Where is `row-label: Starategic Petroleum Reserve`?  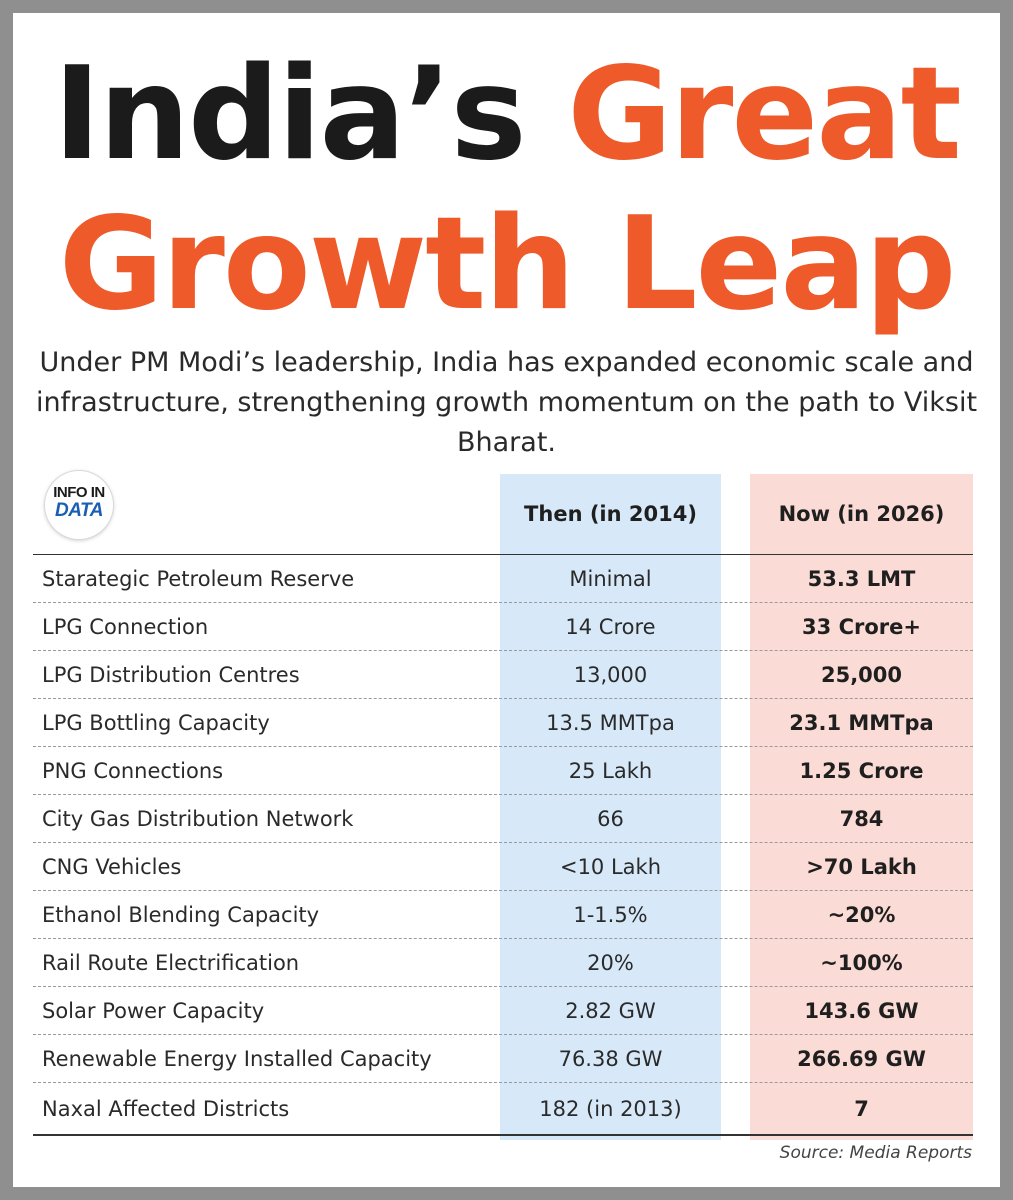
row-label: Starategic Petroleum Reserve is located at coordinates (198, 578).